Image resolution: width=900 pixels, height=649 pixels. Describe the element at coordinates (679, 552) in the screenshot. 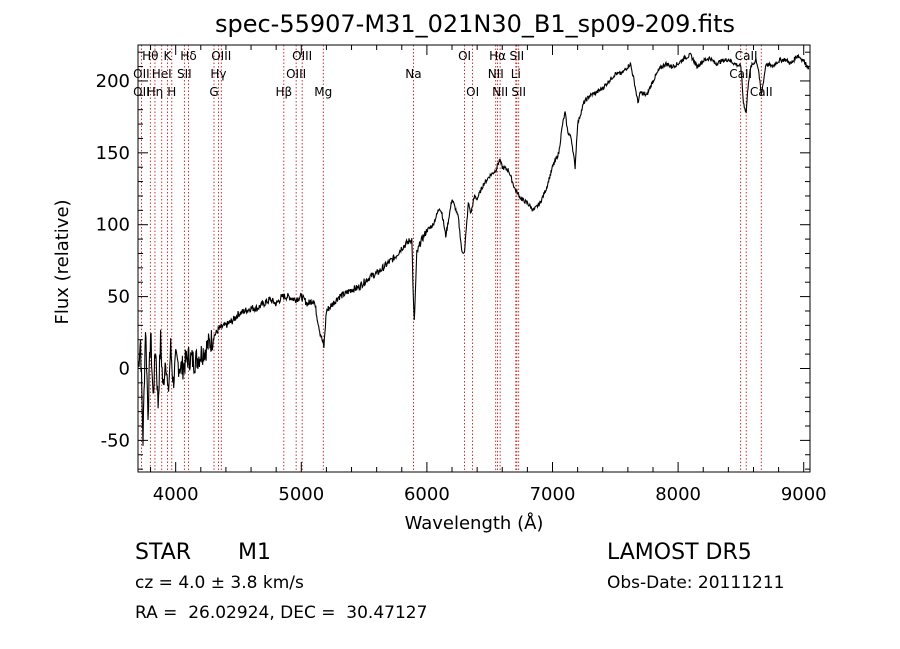

I see `survey-name: LAMOST DR5` at that location.